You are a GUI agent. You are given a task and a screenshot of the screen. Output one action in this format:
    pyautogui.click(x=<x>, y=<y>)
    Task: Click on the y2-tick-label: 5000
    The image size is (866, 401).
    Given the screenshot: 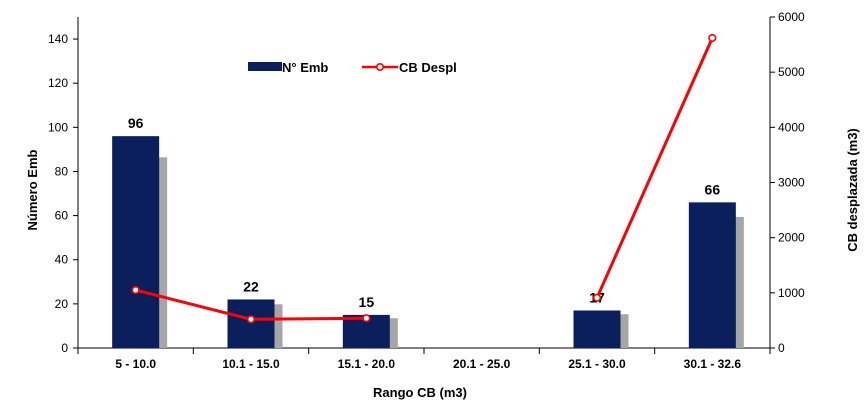 What is the action you would take?
    pyautogui.click(x=791, y=72)
    